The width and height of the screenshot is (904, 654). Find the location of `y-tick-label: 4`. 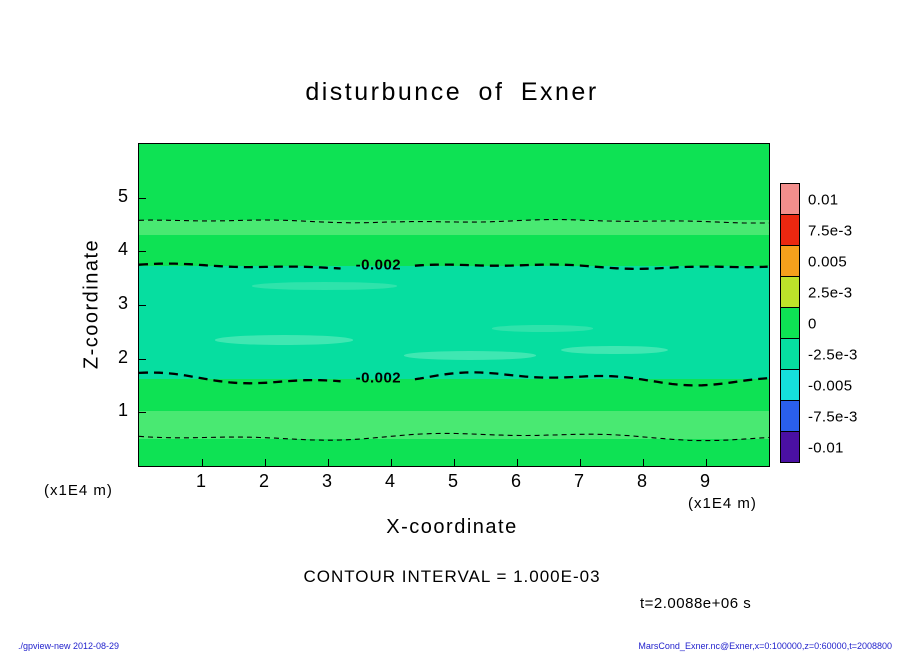

y-tick-label: 4 is located at coordinates (122, 249).